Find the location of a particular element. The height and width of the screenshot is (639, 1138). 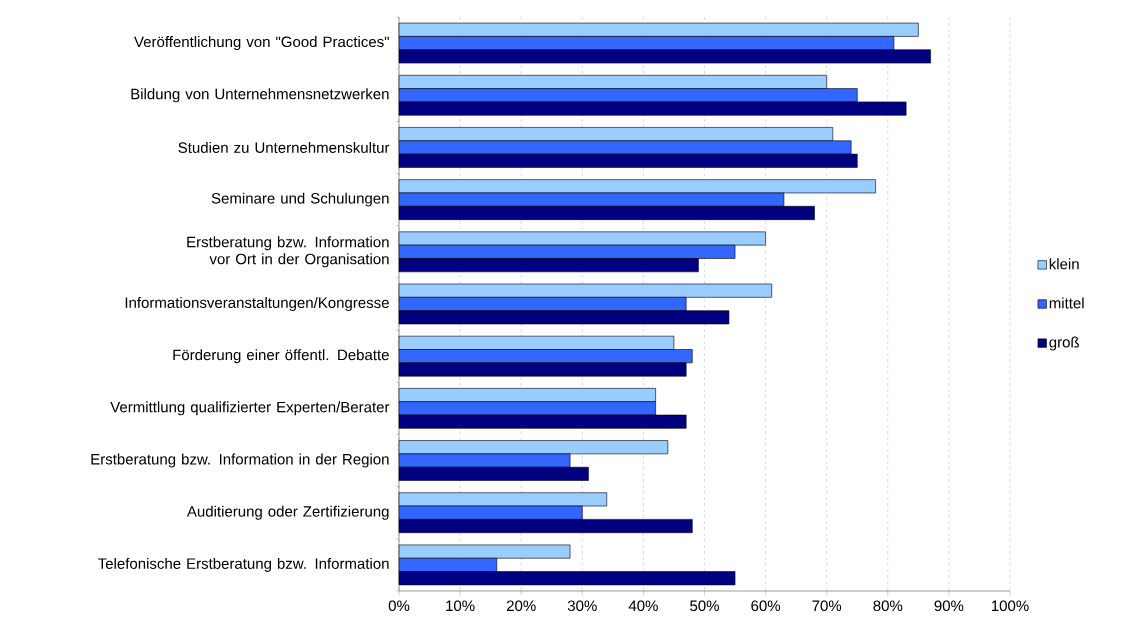

y-tick-label: Bildung von Unternehmensnetzwerken is located at coordinates (260, 95).